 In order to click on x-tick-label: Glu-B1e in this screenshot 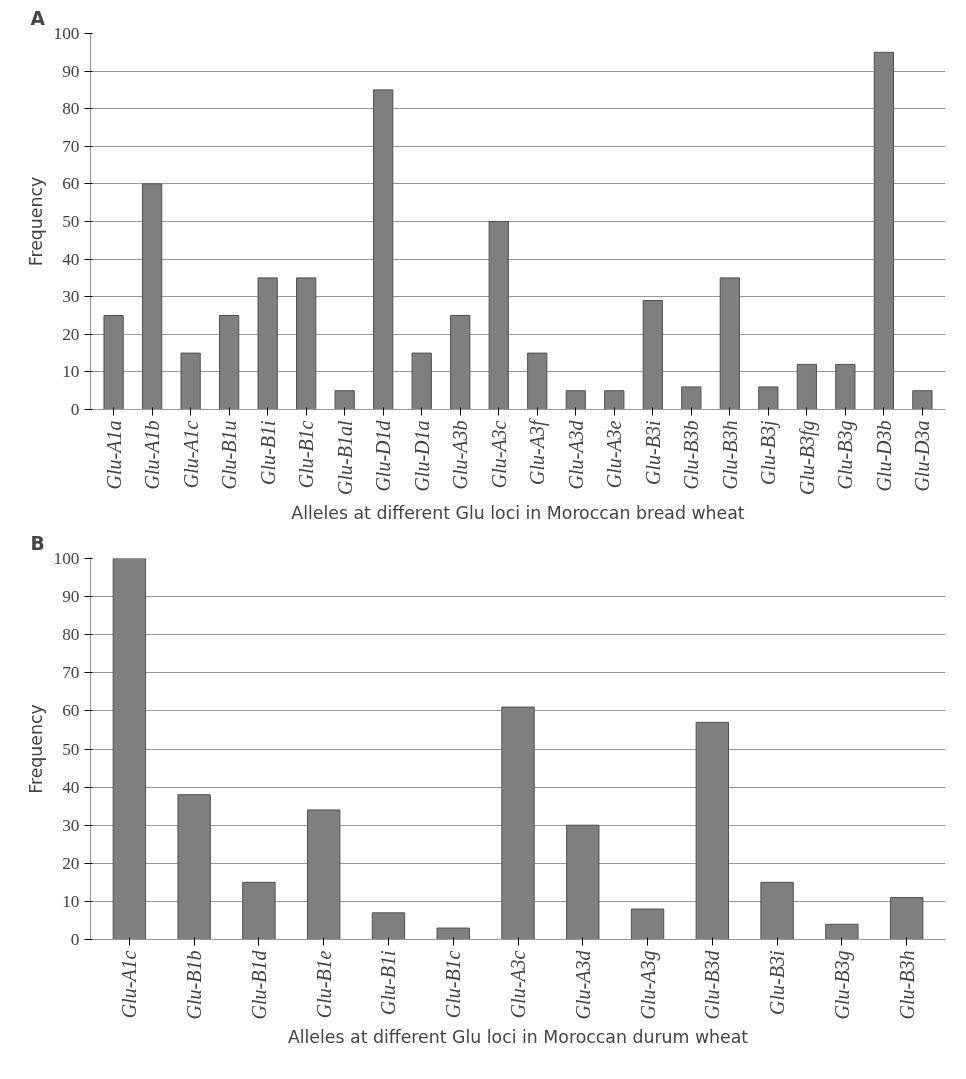, I will do `click(323, 984)`.